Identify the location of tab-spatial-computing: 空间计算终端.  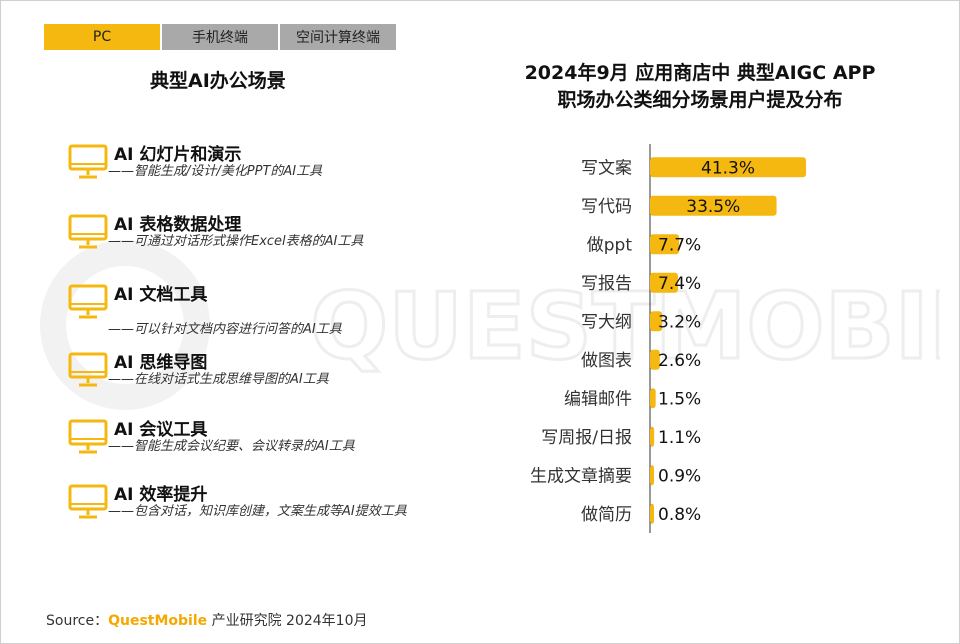
(338, 37).